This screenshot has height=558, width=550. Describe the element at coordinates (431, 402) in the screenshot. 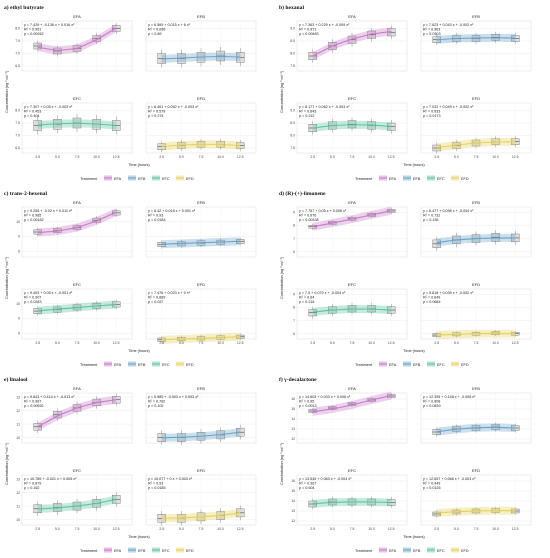

I see `regression-r2: R² = 0.808` at that location.